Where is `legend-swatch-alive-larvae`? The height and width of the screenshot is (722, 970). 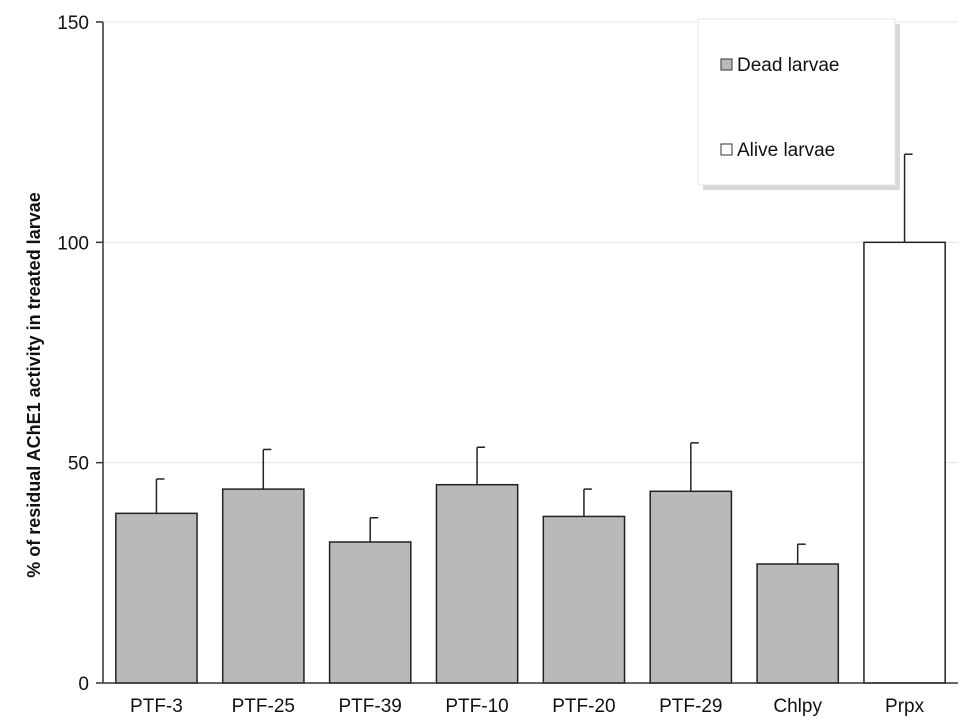 legend-swatch-alive-larvae is located at coordinates (726, 149).